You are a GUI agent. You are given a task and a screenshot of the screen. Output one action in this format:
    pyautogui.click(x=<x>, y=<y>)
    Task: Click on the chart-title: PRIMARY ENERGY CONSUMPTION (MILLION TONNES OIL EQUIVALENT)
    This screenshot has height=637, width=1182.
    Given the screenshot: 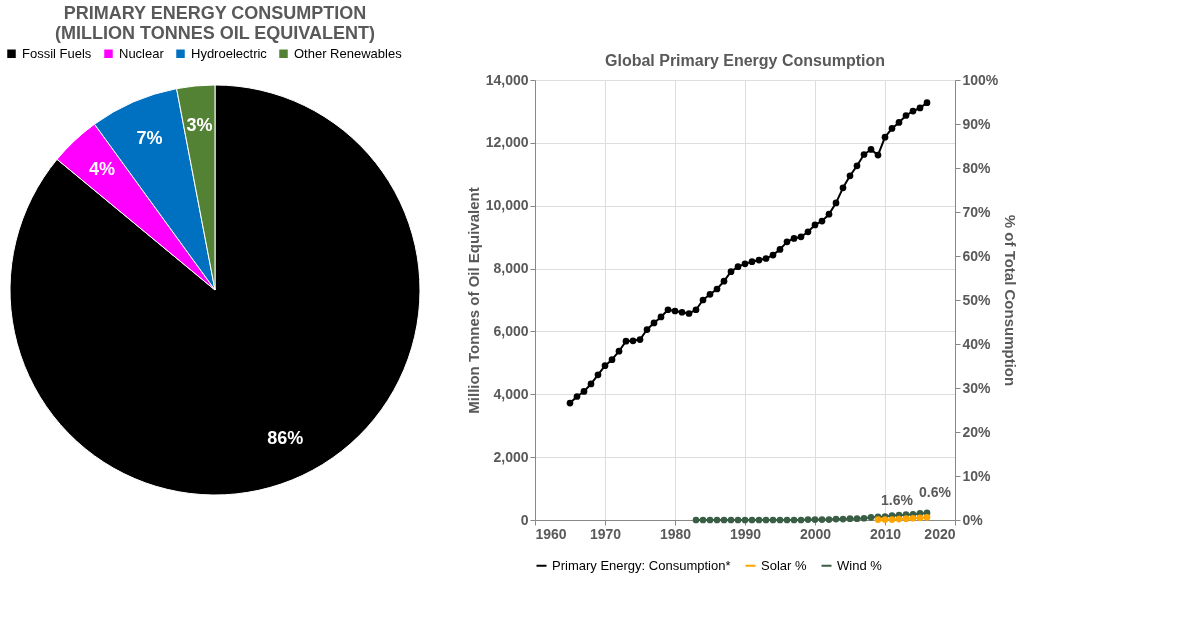 What is the action you would take?
    pyautogui.click(x=215, y=23)
    